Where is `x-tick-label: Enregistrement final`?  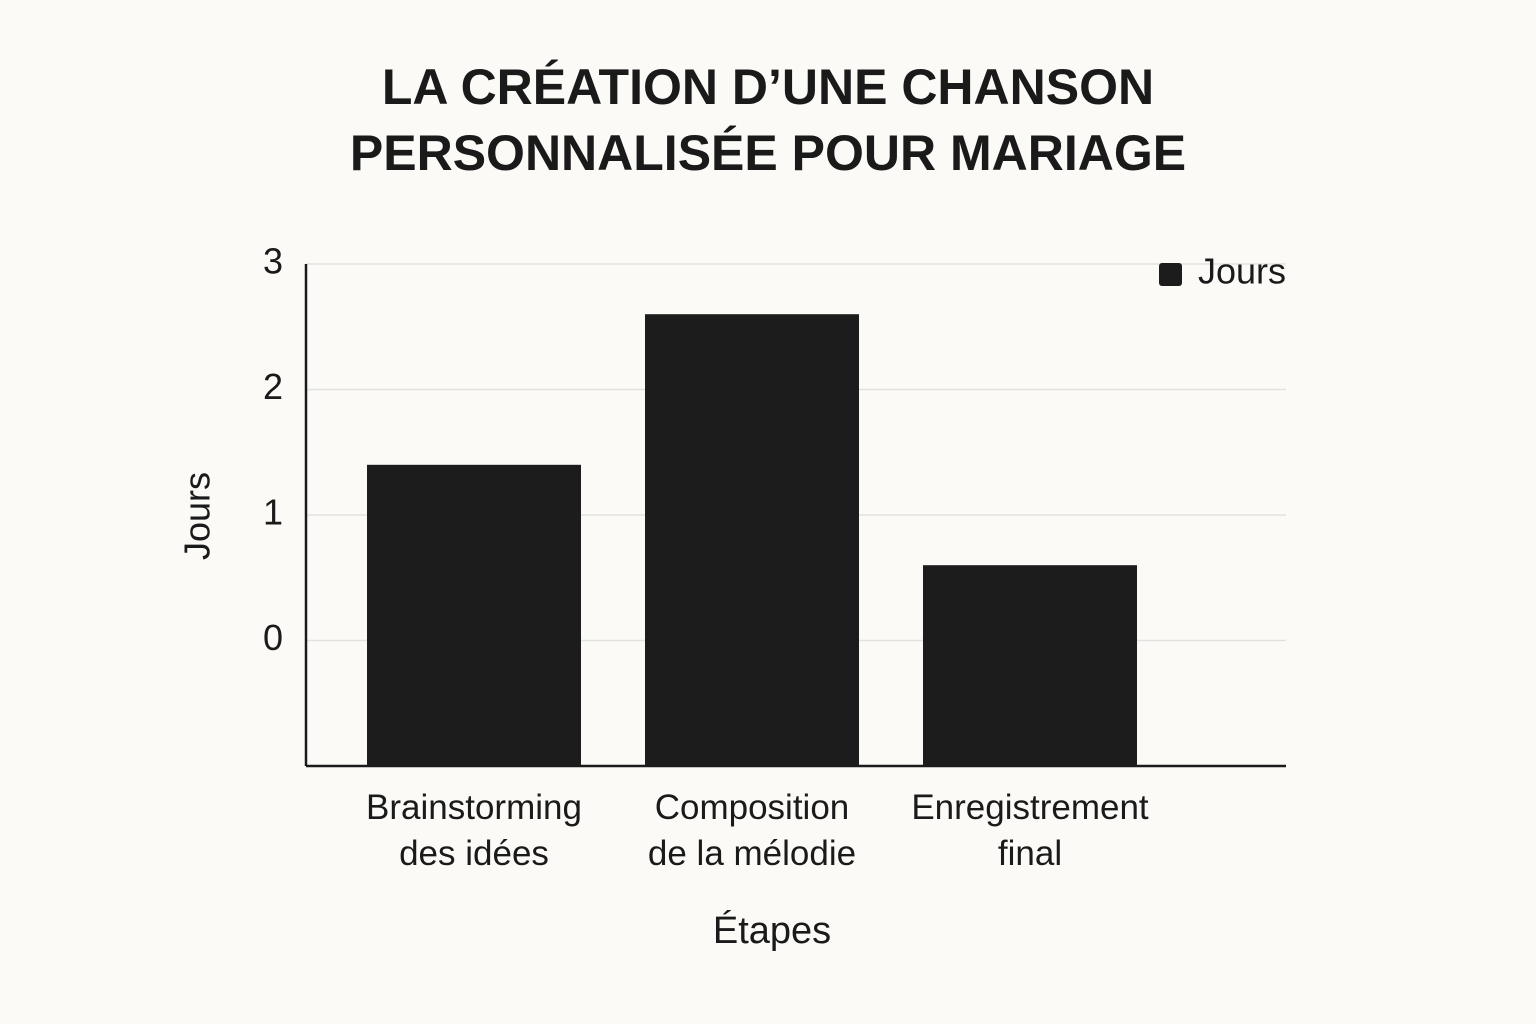
x-tick-label: Enregistrement final is located at coordinates (1030, 830).